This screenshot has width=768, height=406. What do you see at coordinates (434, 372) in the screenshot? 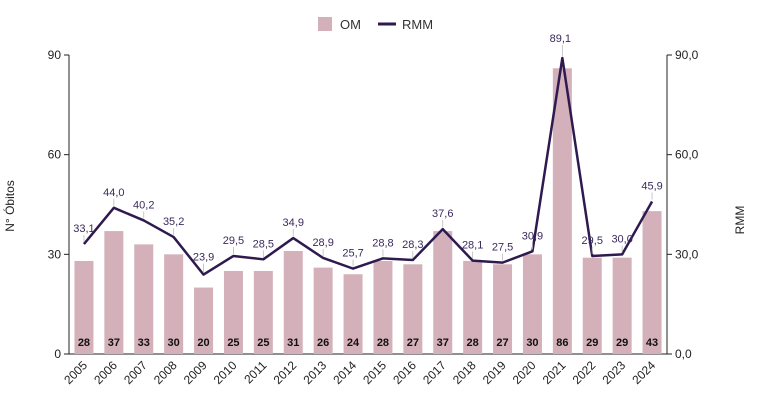
I see `x-tick-label: 2017` at bounding box center [434, 372].